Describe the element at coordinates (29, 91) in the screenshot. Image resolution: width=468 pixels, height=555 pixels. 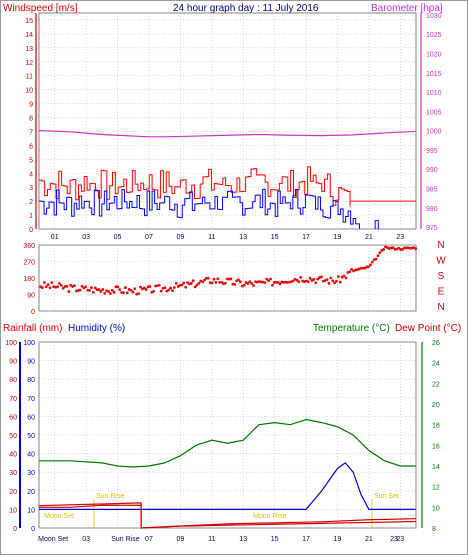
I see `windspeed-tick-label: 10` at that location.